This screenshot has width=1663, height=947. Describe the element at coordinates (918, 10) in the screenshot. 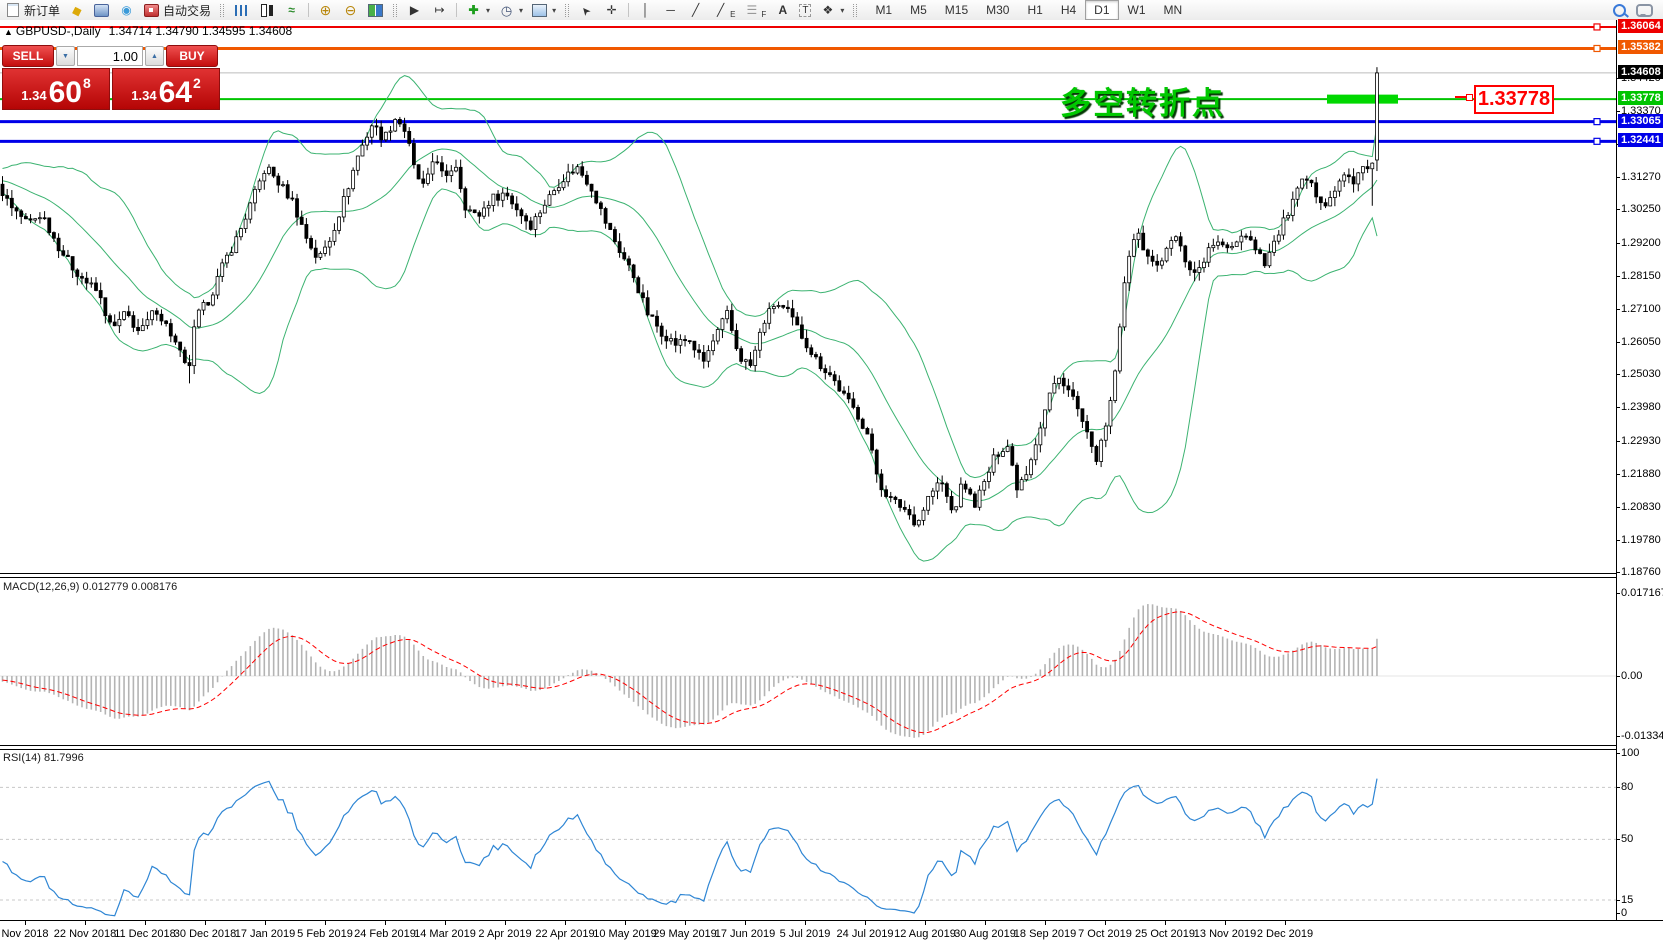

I see `timeframe-M5: M5` at that location.